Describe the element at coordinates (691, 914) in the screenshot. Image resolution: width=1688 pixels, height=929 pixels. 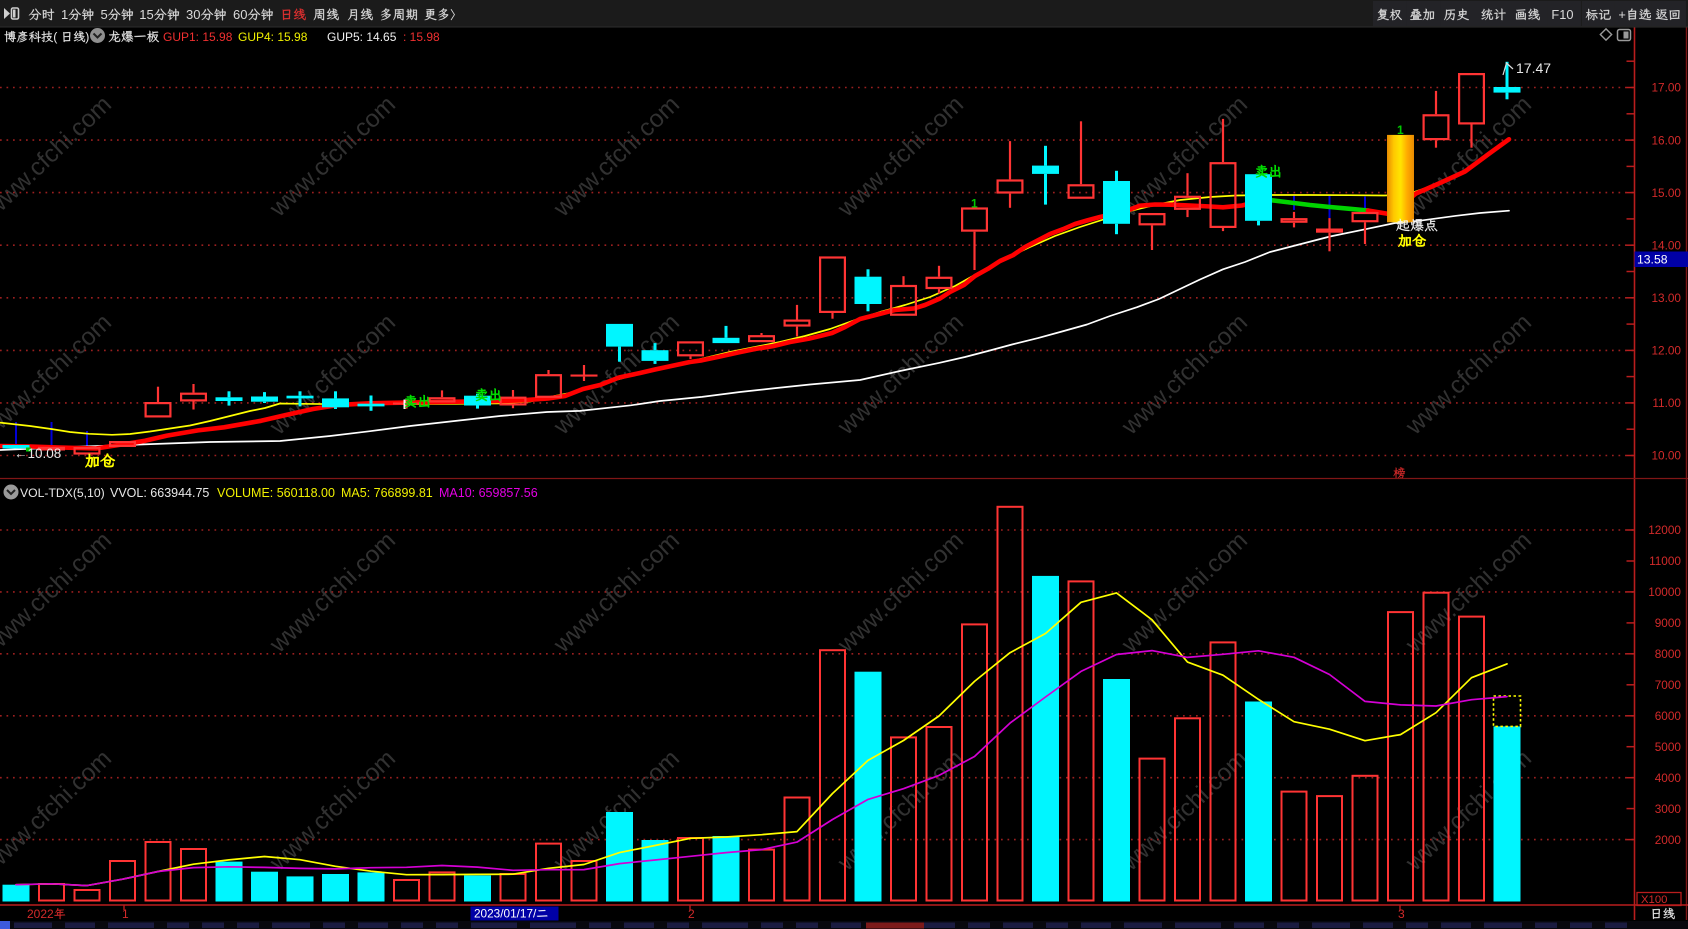
I see `svg-text: 2` at that location.